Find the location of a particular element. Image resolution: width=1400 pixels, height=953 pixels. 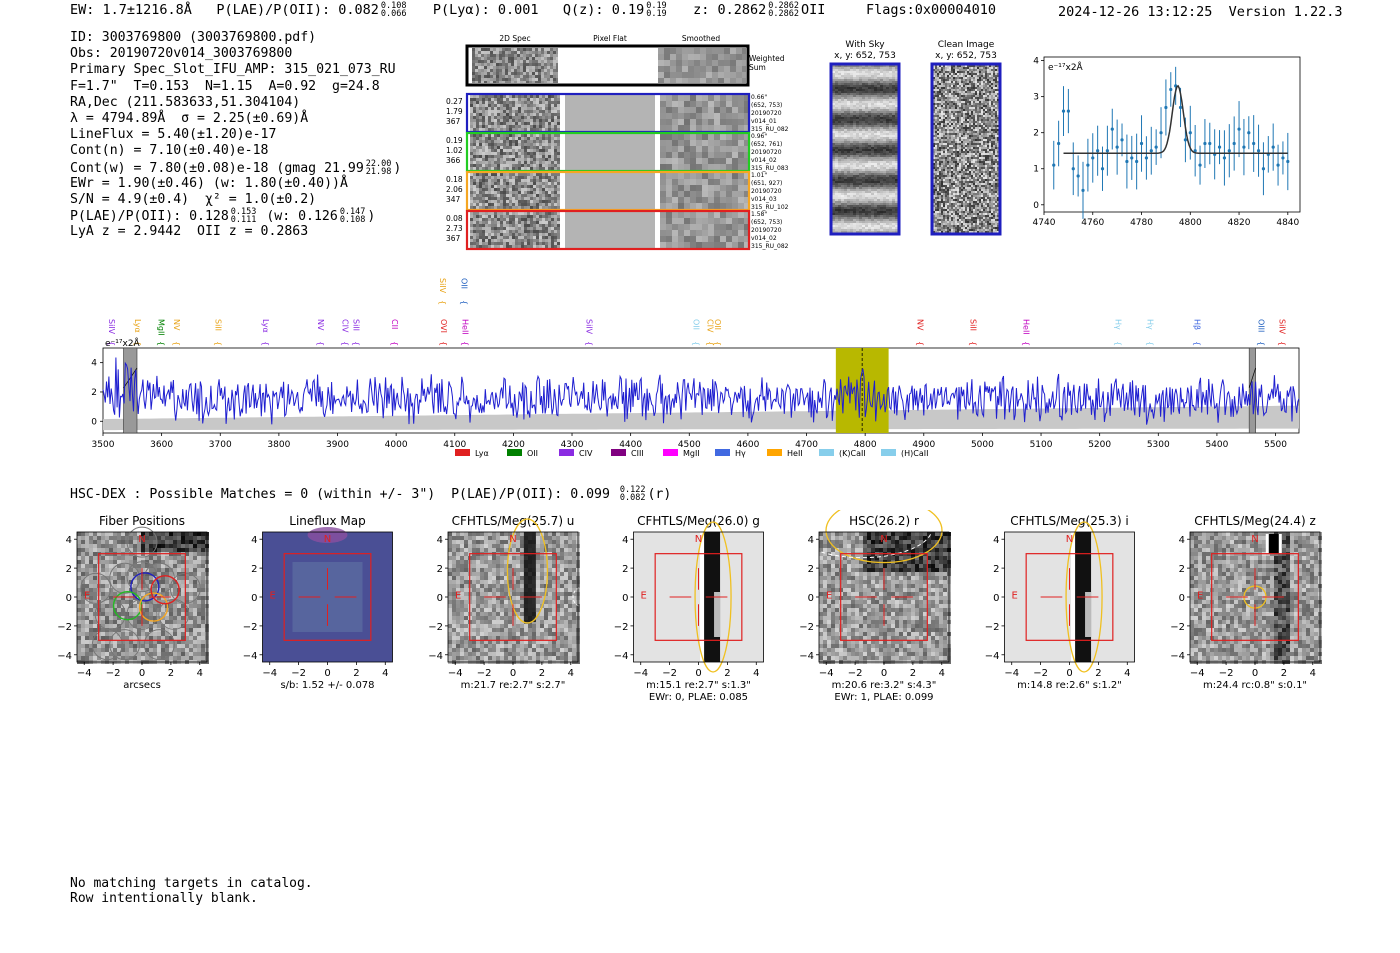

spectral-line-label: OII is located at coordinates (717, 324).